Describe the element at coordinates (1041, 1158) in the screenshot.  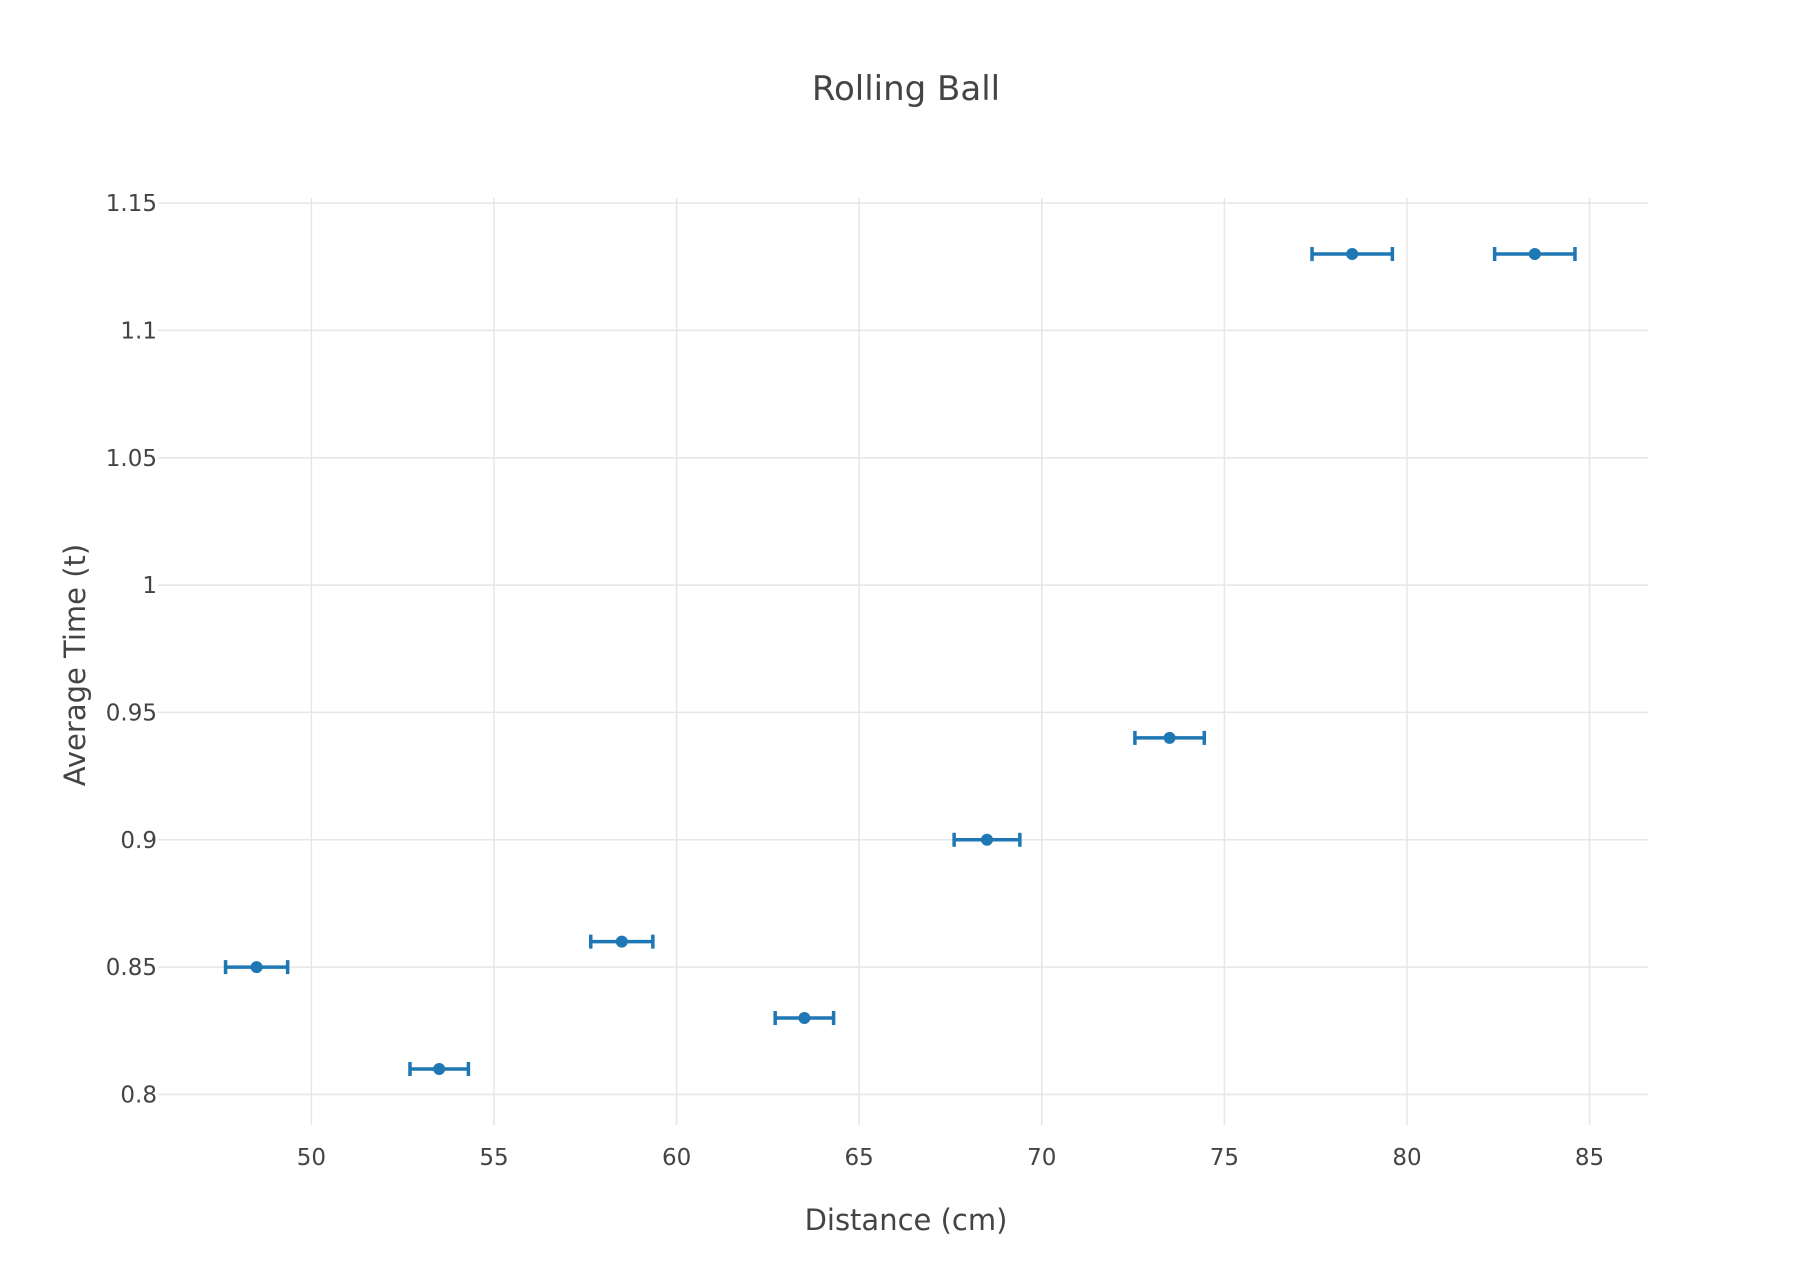
I see `x-tick-label: 70` at that location.